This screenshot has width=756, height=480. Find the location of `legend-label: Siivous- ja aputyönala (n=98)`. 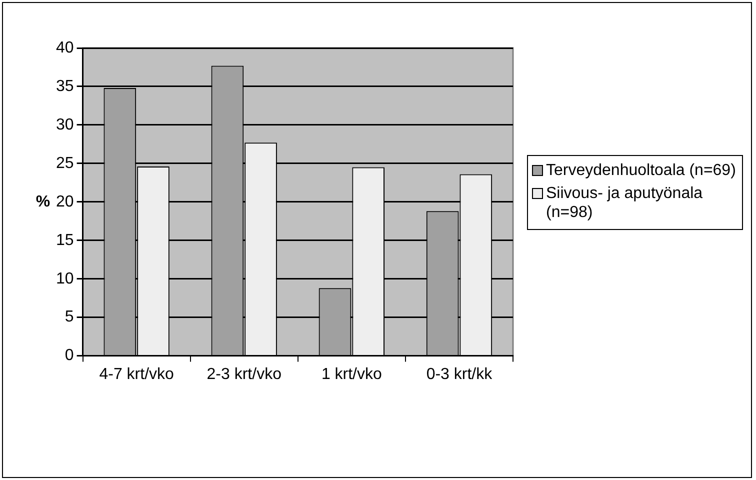

legend-label: Siivous- ja aputyönala (n=98) is located at coordinates (625, 203).